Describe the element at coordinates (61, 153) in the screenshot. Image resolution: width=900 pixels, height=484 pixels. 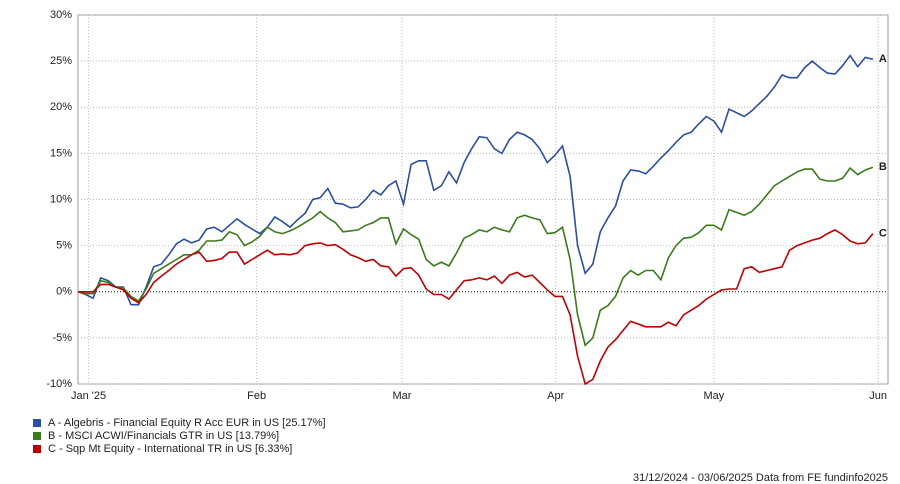
I see `y-tick-label: 15%` at that location.